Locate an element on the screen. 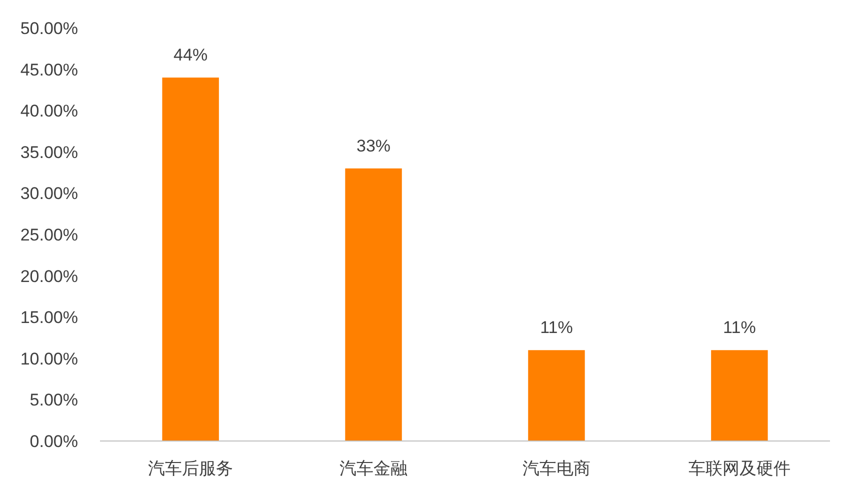 Image resolution: width=858 pixels, height=502 pixels. y-tick-label: 0.00% is located at coordinates (54, 441).